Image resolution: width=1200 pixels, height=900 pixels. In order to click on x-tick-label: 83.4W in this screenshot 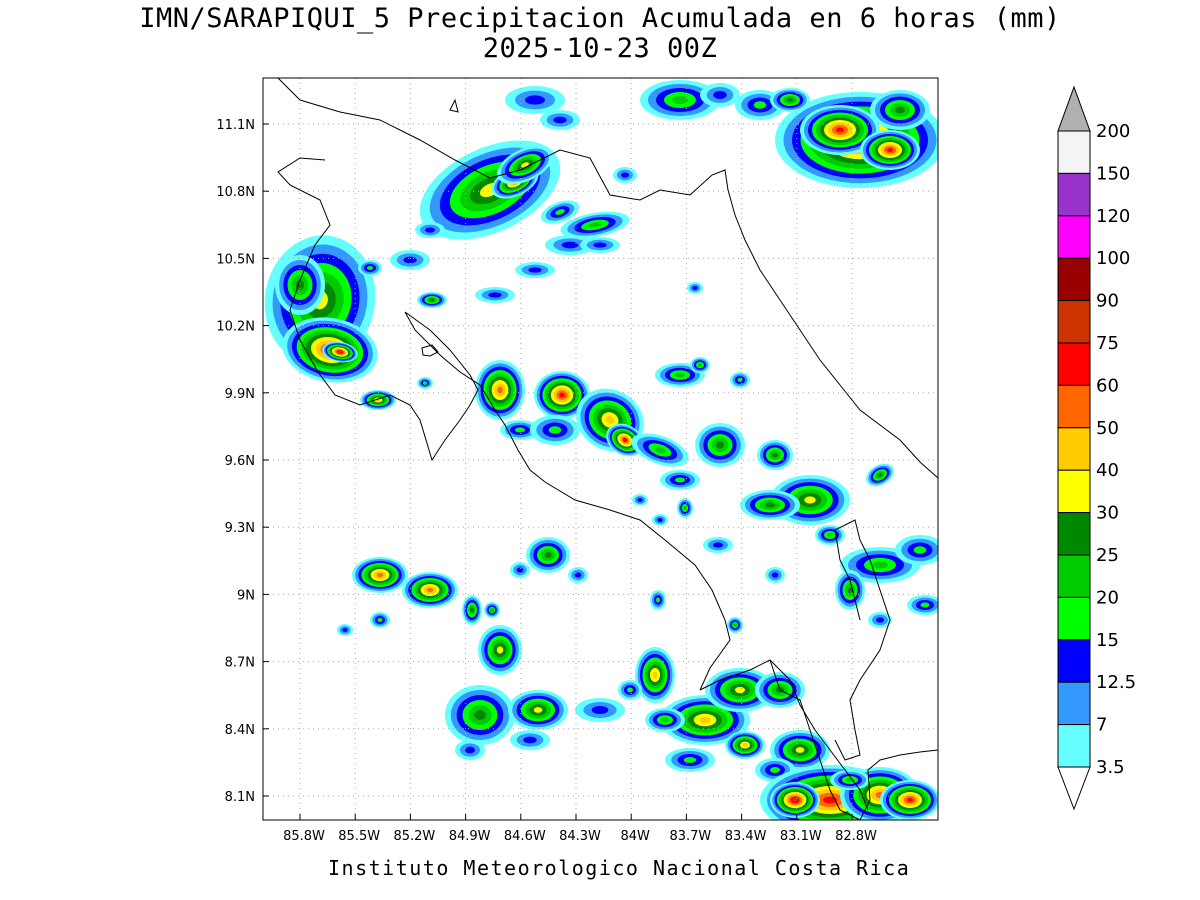, I will do `click(746, 836)`.